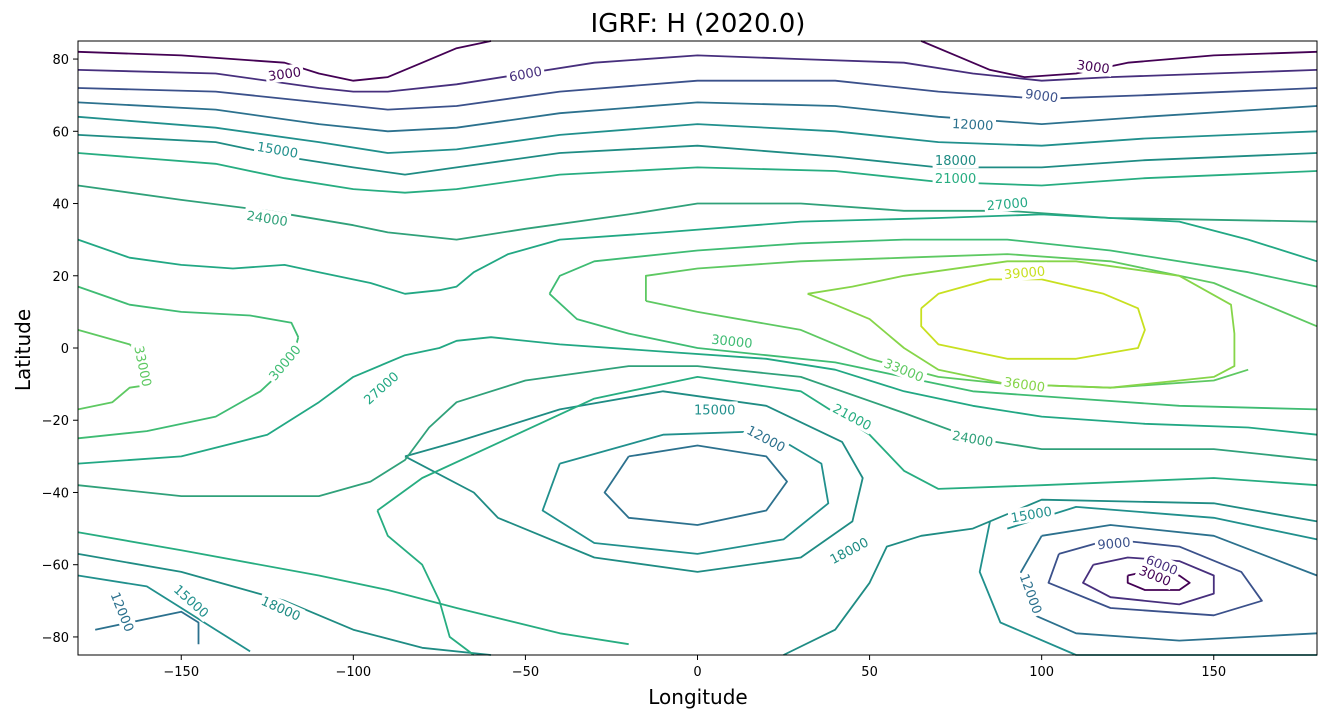 The height and width of the screenshot is (718, 1327). Describe the element at coordinates (60, 60) in the screenshot. I see `y-tick-label: 80` at that location.